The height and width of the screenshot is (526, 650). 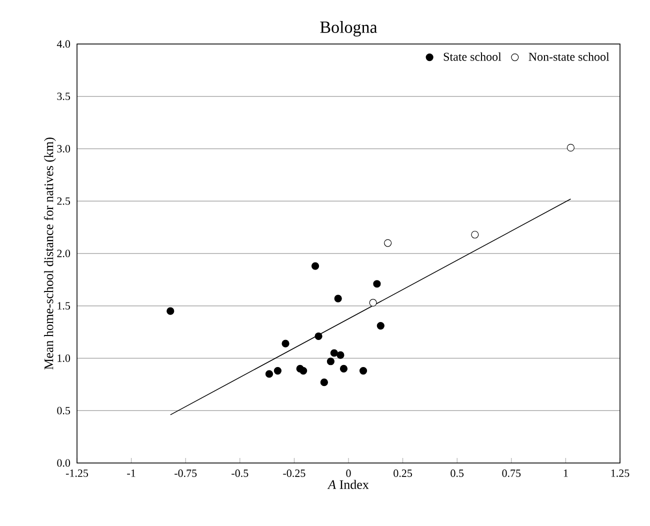 What do you see at coordinates (473, 56) in the screenshot?
I see `legend-label: State school` at bounding box center [473, 56].